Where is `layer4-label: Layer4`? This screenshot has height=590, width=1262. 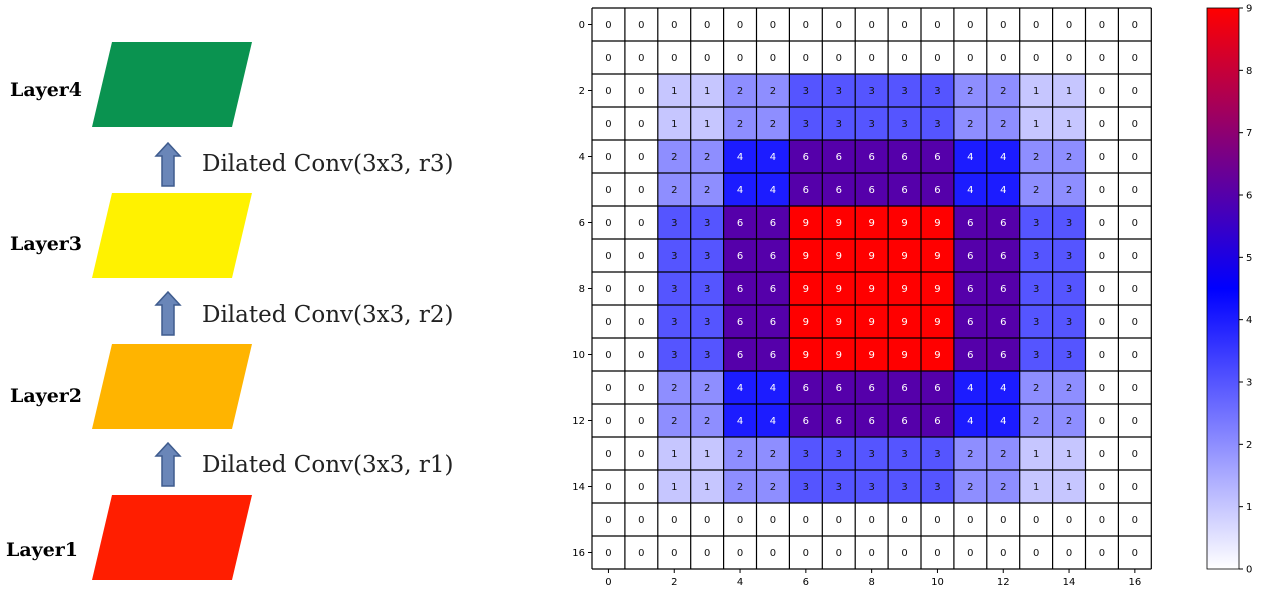
layer4-label: Layer4 is located at coordinates (46, 90).